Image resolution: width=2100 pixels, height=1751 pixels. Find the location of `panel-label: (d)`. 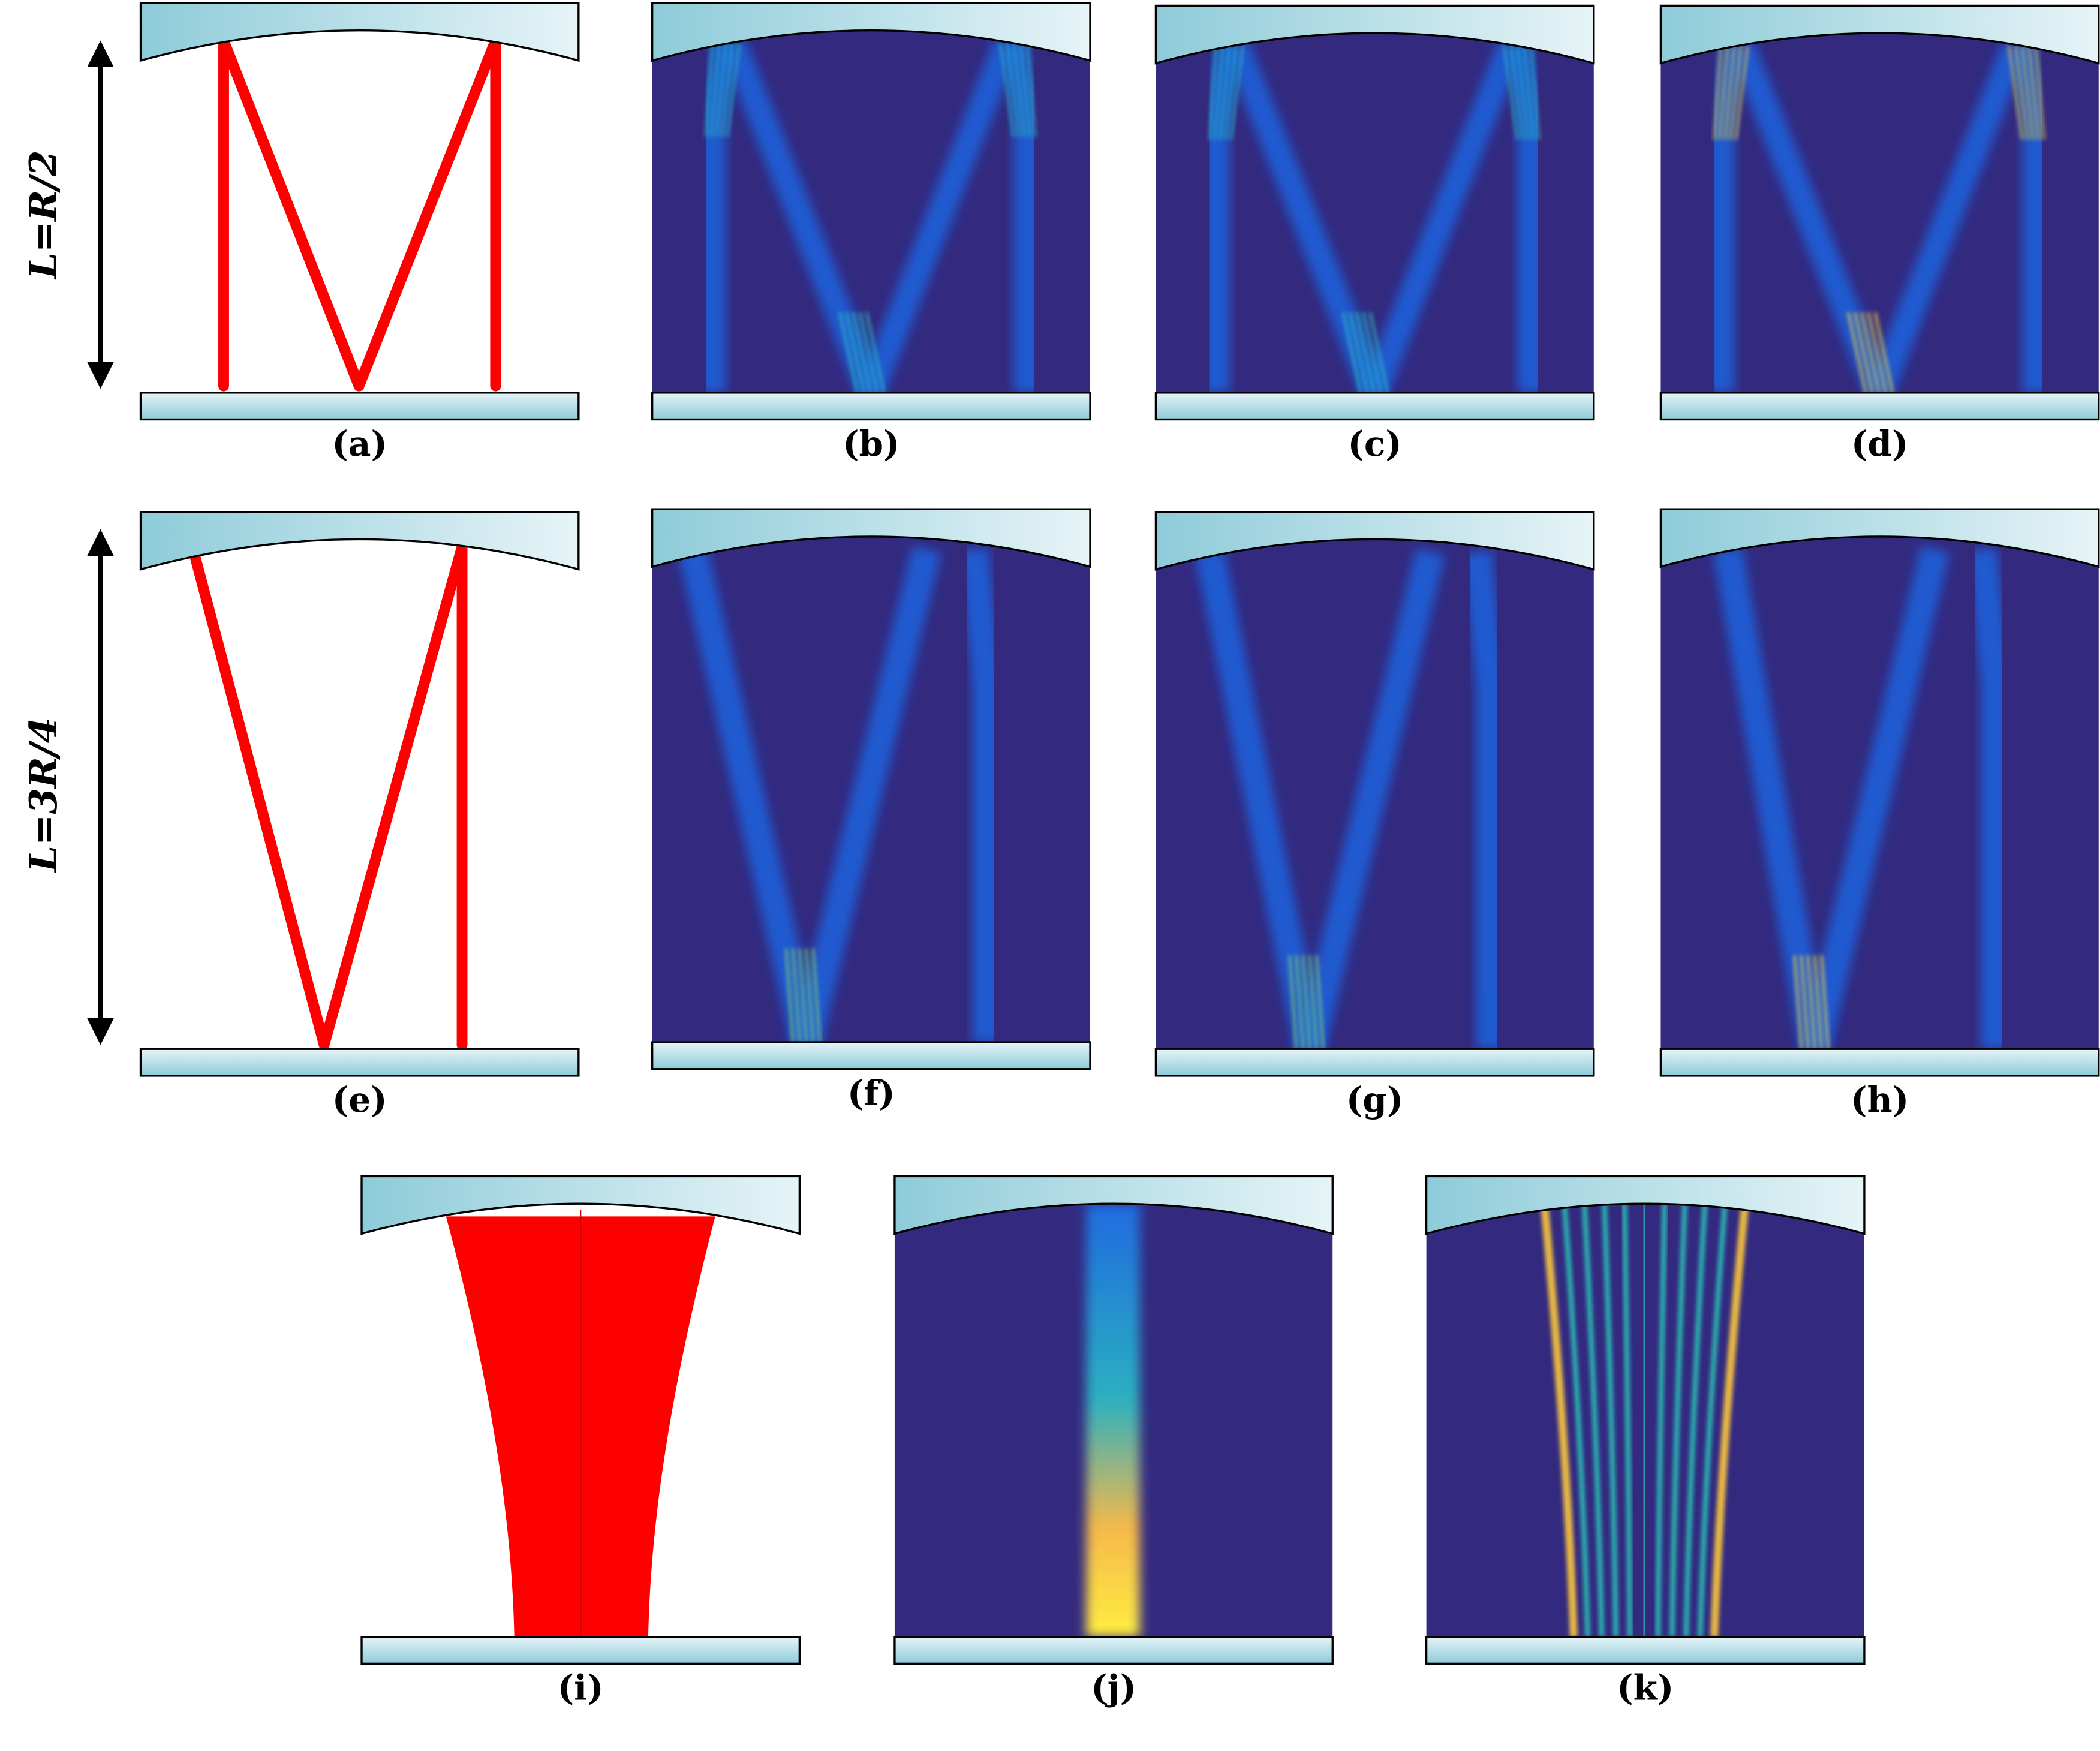

panel-label: (d) is located at coordinates (1880, 443).